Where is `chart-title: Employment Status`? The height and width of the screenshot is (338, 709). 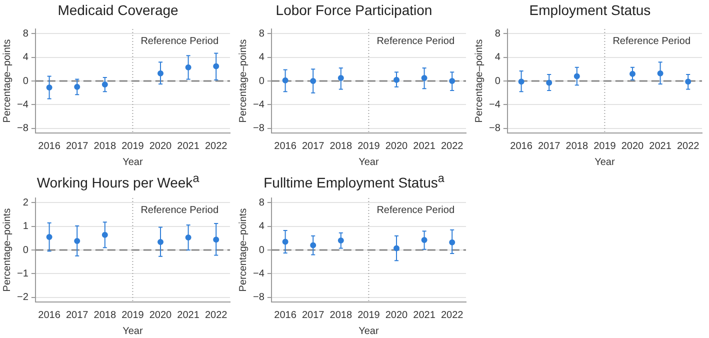
chart-title: Employment Status is located at coordinates (590, 10).